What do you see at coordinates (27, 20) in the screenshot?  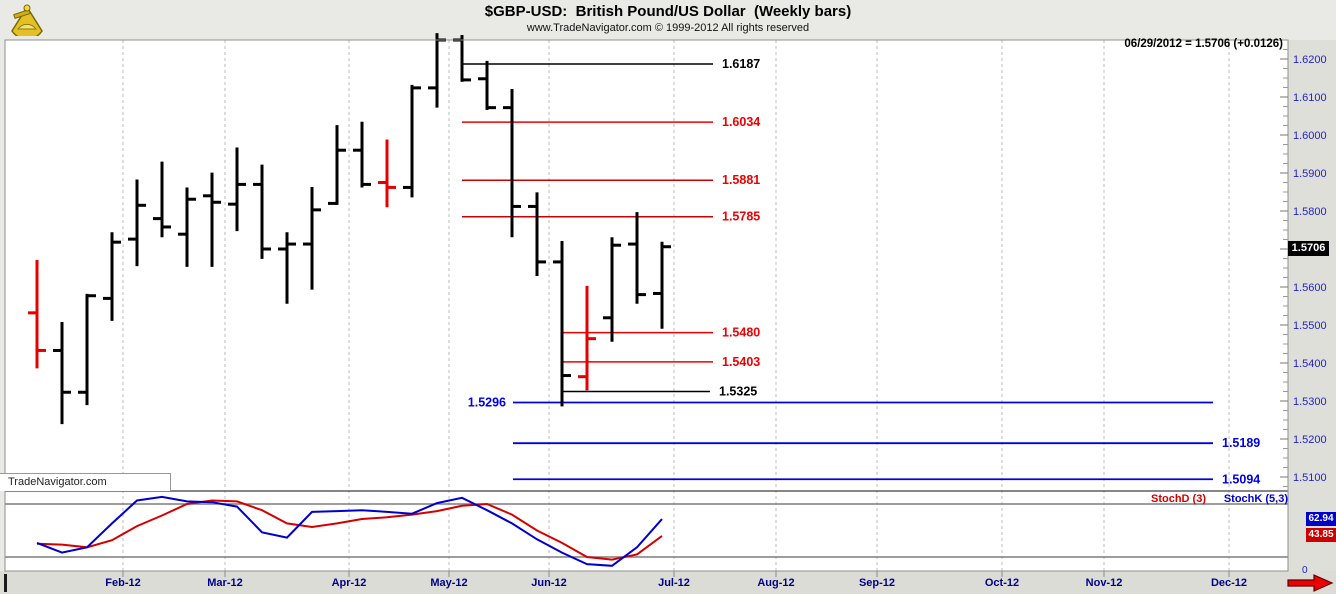 I see `tradenavigator-sextant-logo-icon` at bounding box center [27, 20].